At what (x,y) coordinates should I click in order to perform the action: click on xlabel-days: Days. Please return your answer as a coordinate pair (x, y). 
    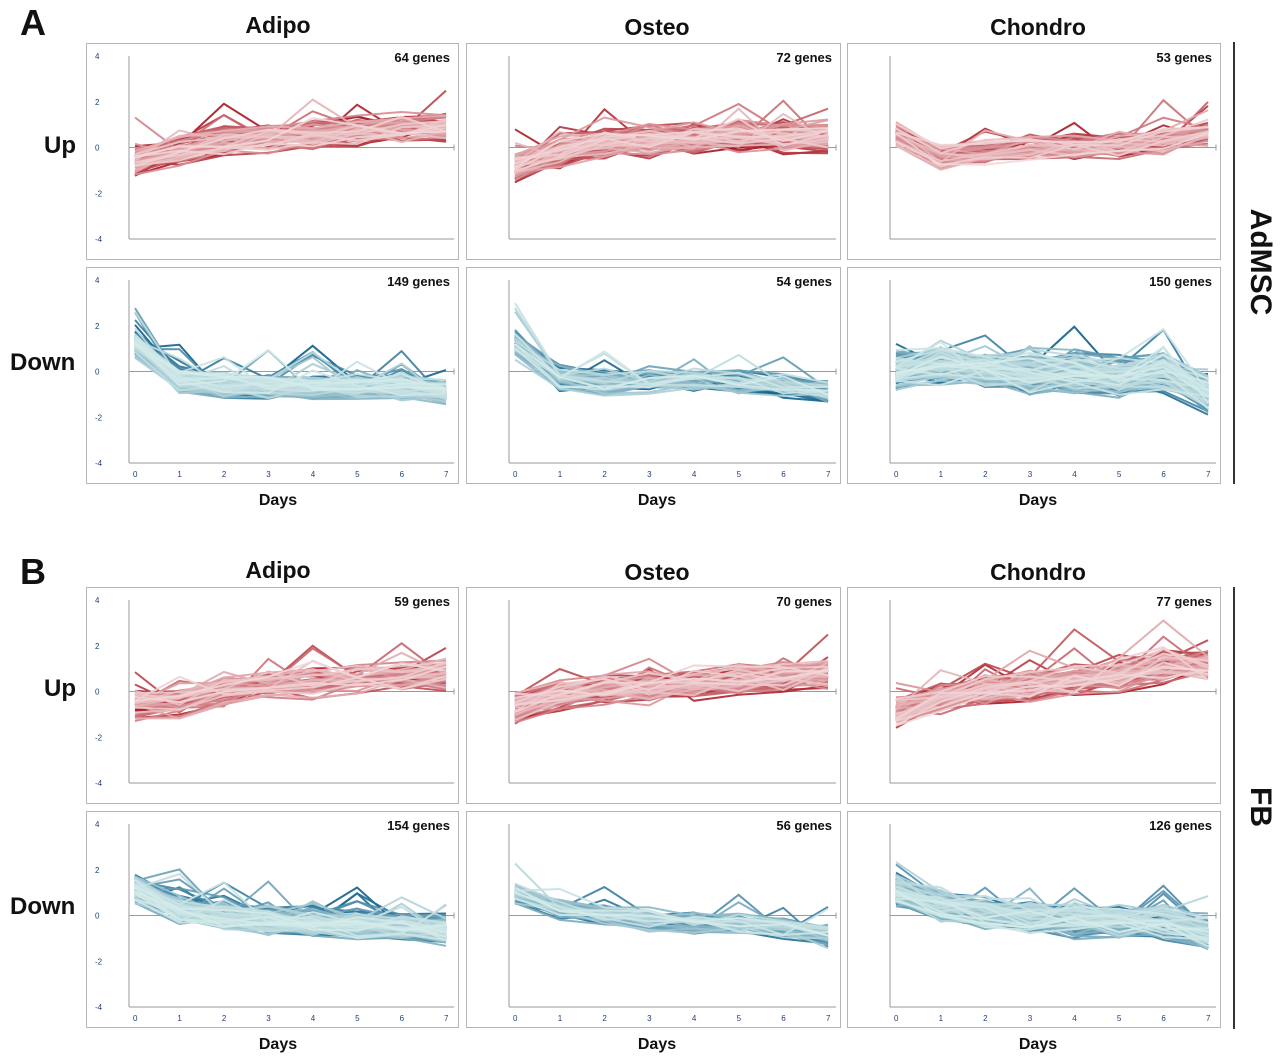
    Looking at the image, I should click on (278, 1044).